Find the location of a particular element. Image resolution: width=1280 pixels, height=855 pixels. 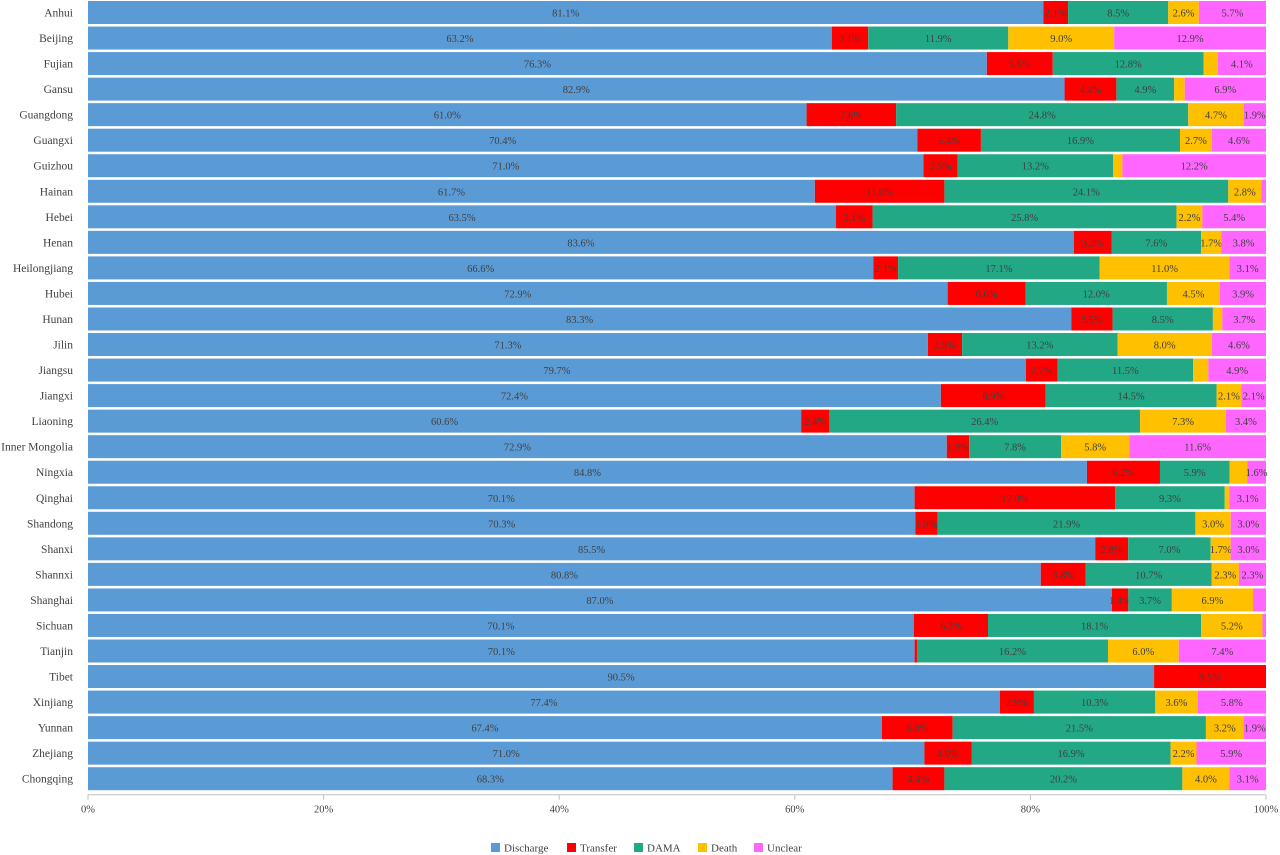

data-label: 2.9% is located at coordinates (941, 167).